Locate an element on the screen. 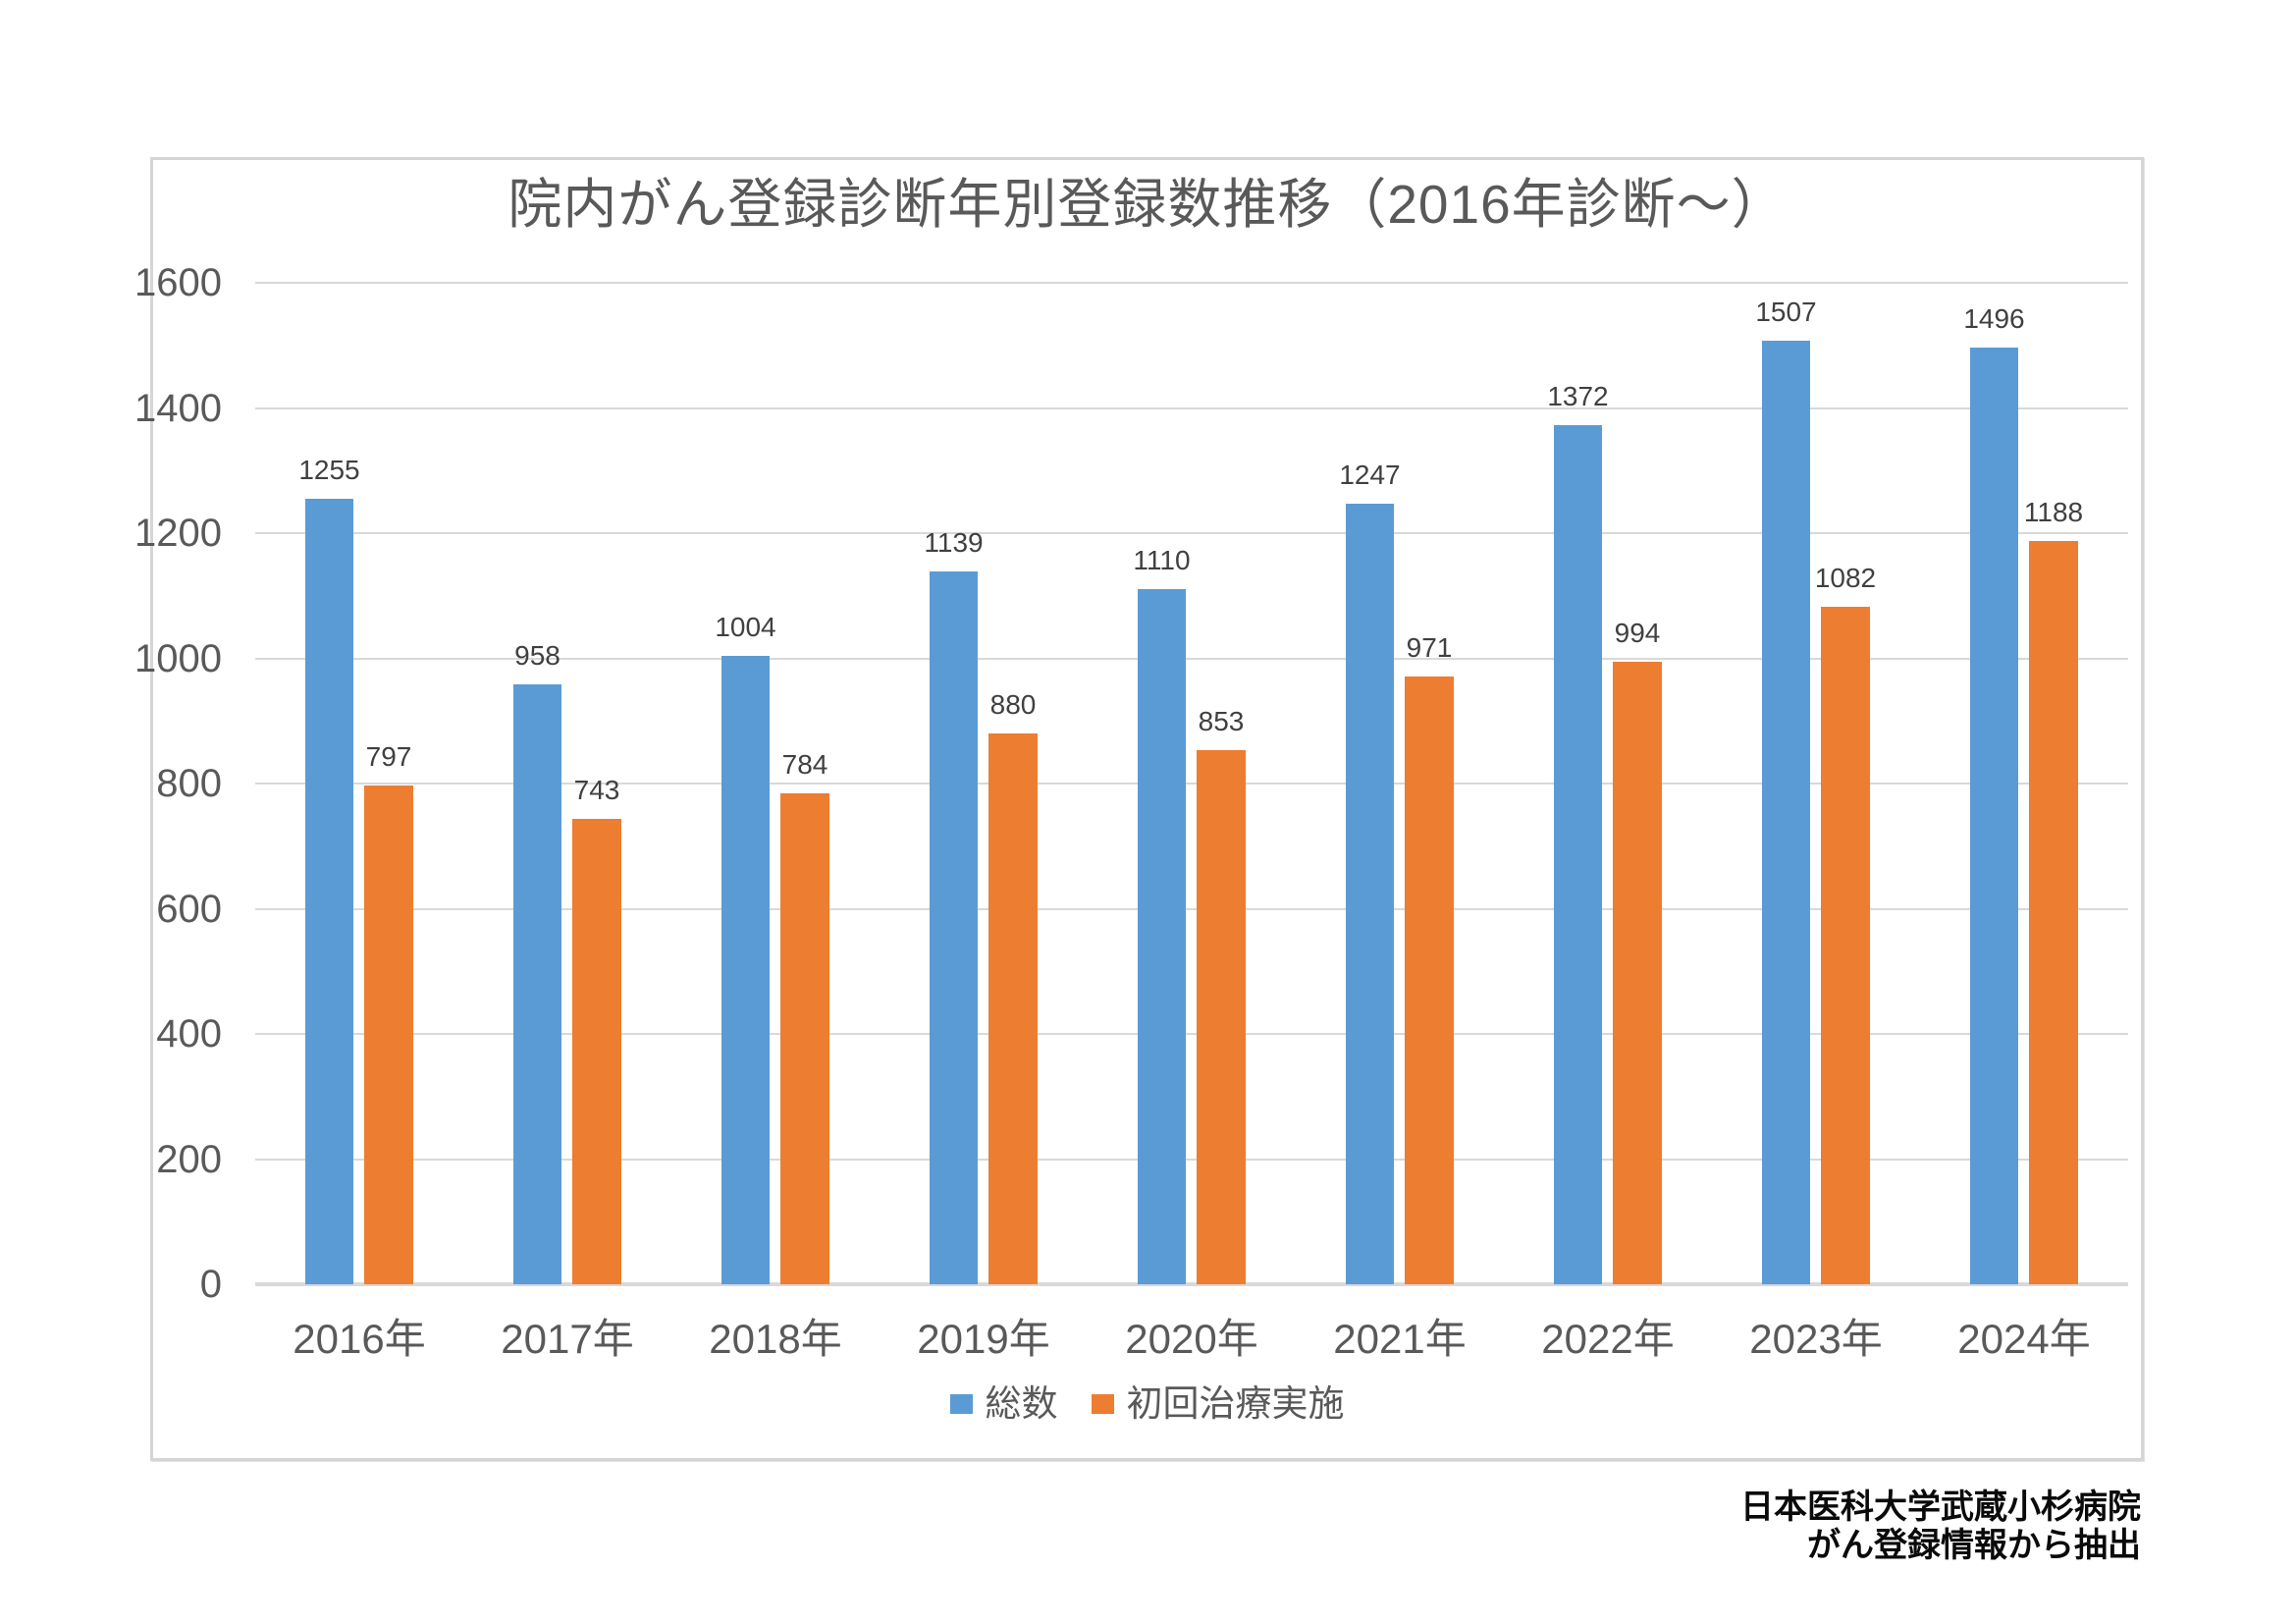  bar-初回治療実施-2019年 is located at coordinates (1013, 1008).